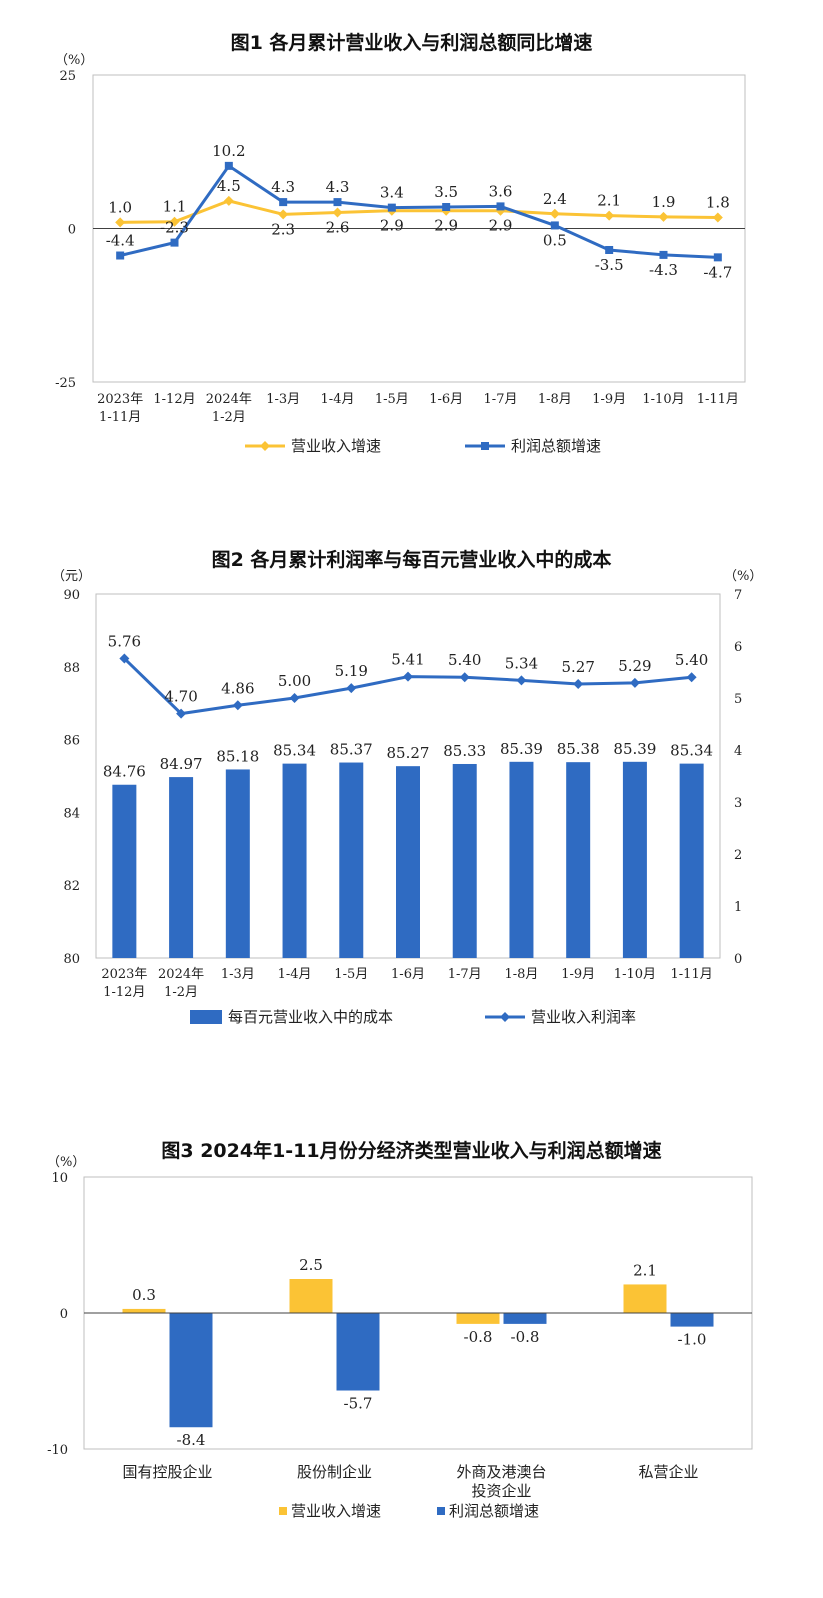  Describe the element at coordinates (691, 751) in the screenshot. I see `chart2-bar-label: 85.34` at that location.